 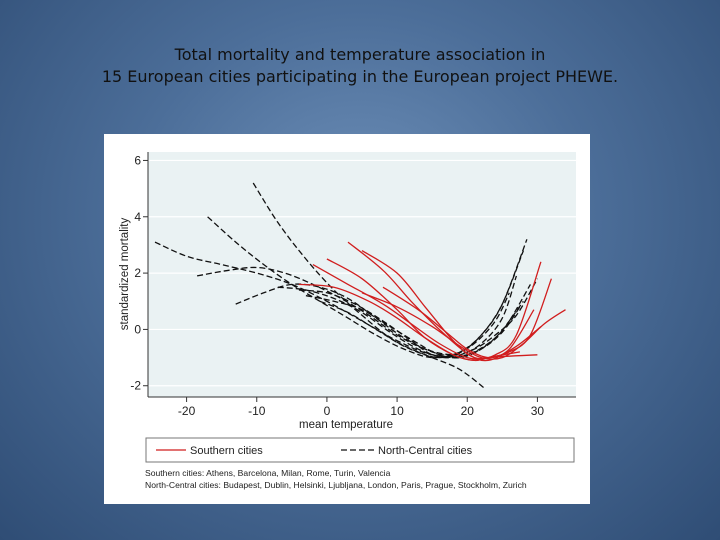 I want to click on y-tick-label: 0, so click(x=137, y=329).